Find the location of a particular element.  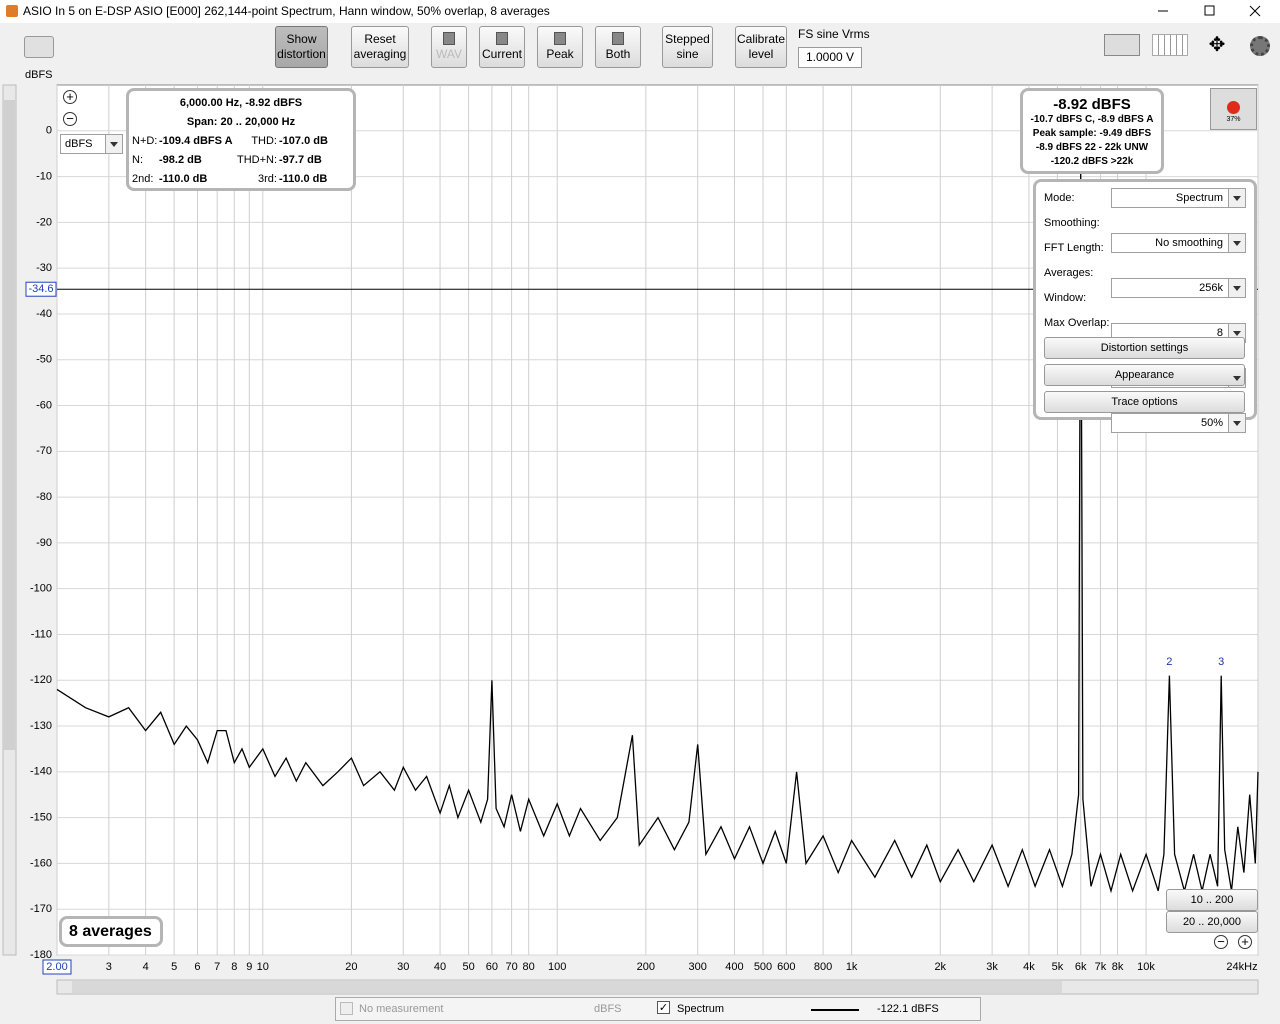

control-label: FFT Length: is located at coordinates (1074, 248).